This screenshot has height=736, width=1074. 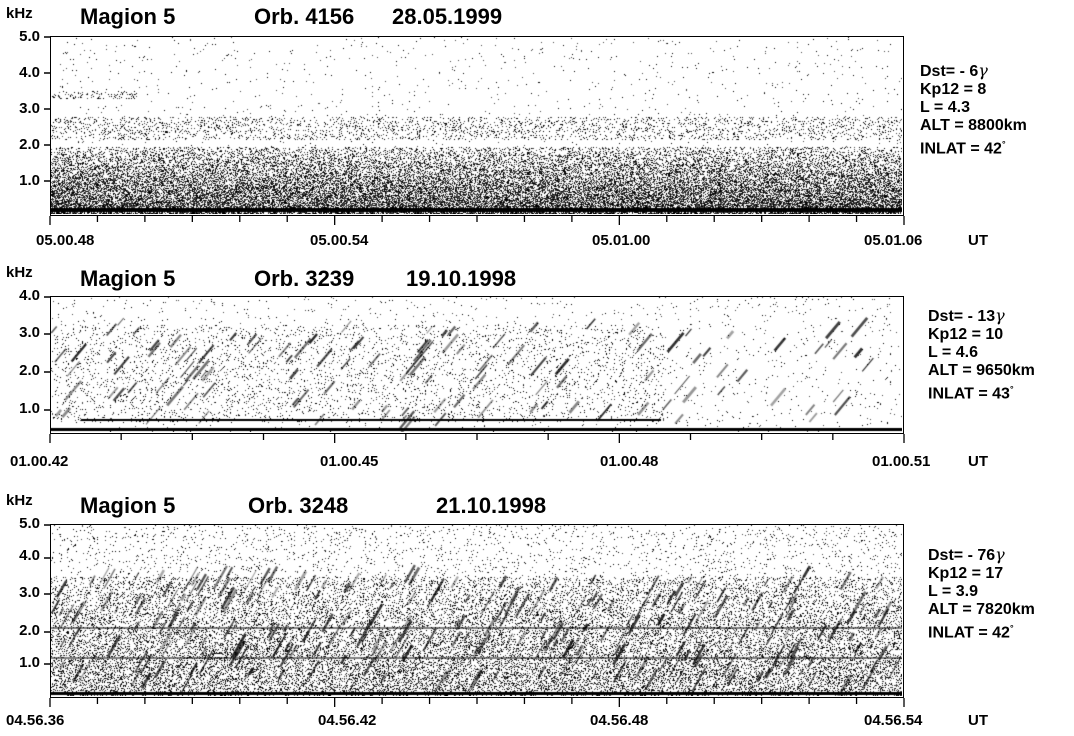 I want to click on dst-value: Dst= - 13γ, so click(x=966, y=316).